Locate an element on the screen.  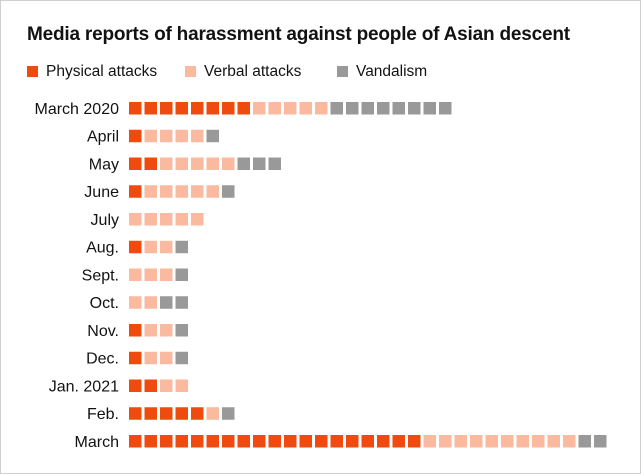
row-label: Jan. 2021 is located at coordinates (84, 386).